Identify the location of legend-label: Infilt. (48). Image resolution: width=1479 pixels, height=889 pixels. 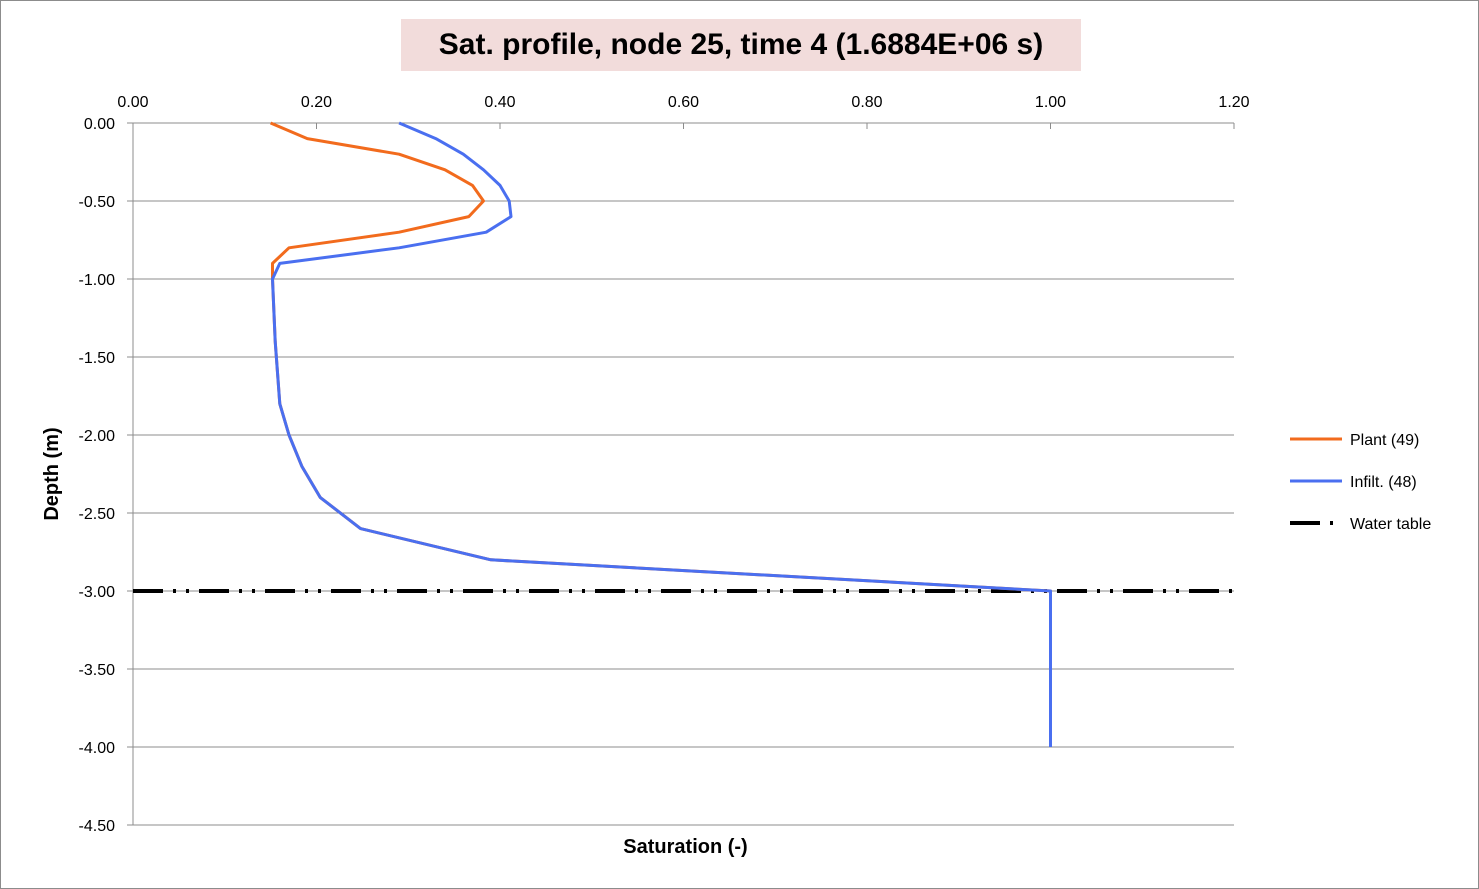
(1383, 482).